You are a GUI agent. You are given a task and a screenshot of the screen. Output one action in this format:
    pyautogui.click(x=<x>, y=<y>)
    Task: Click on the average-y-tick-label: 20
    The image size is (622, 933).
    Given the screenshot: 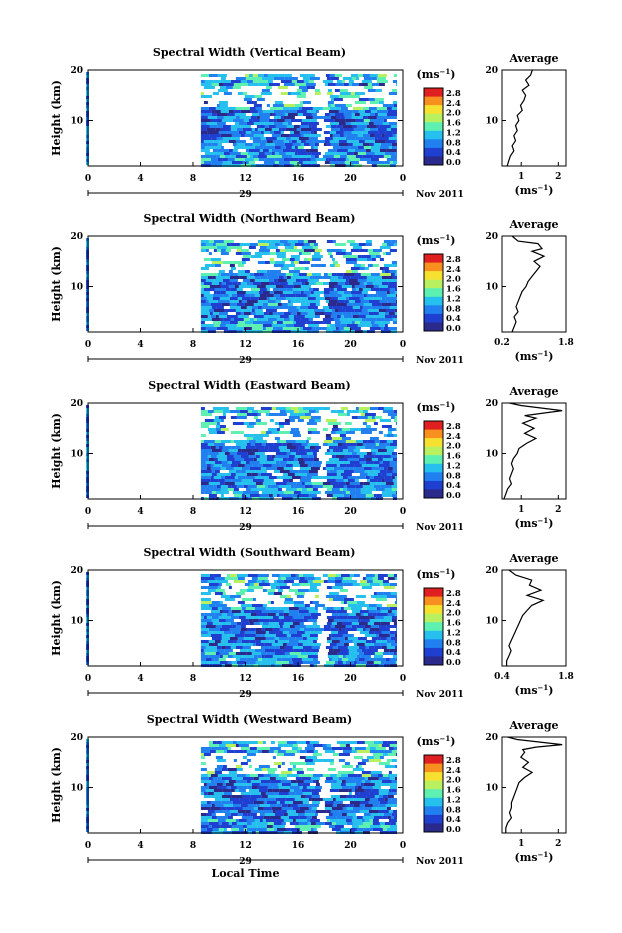 What is the action you would take?
    pyautogui.click(x=491, y=738)
    